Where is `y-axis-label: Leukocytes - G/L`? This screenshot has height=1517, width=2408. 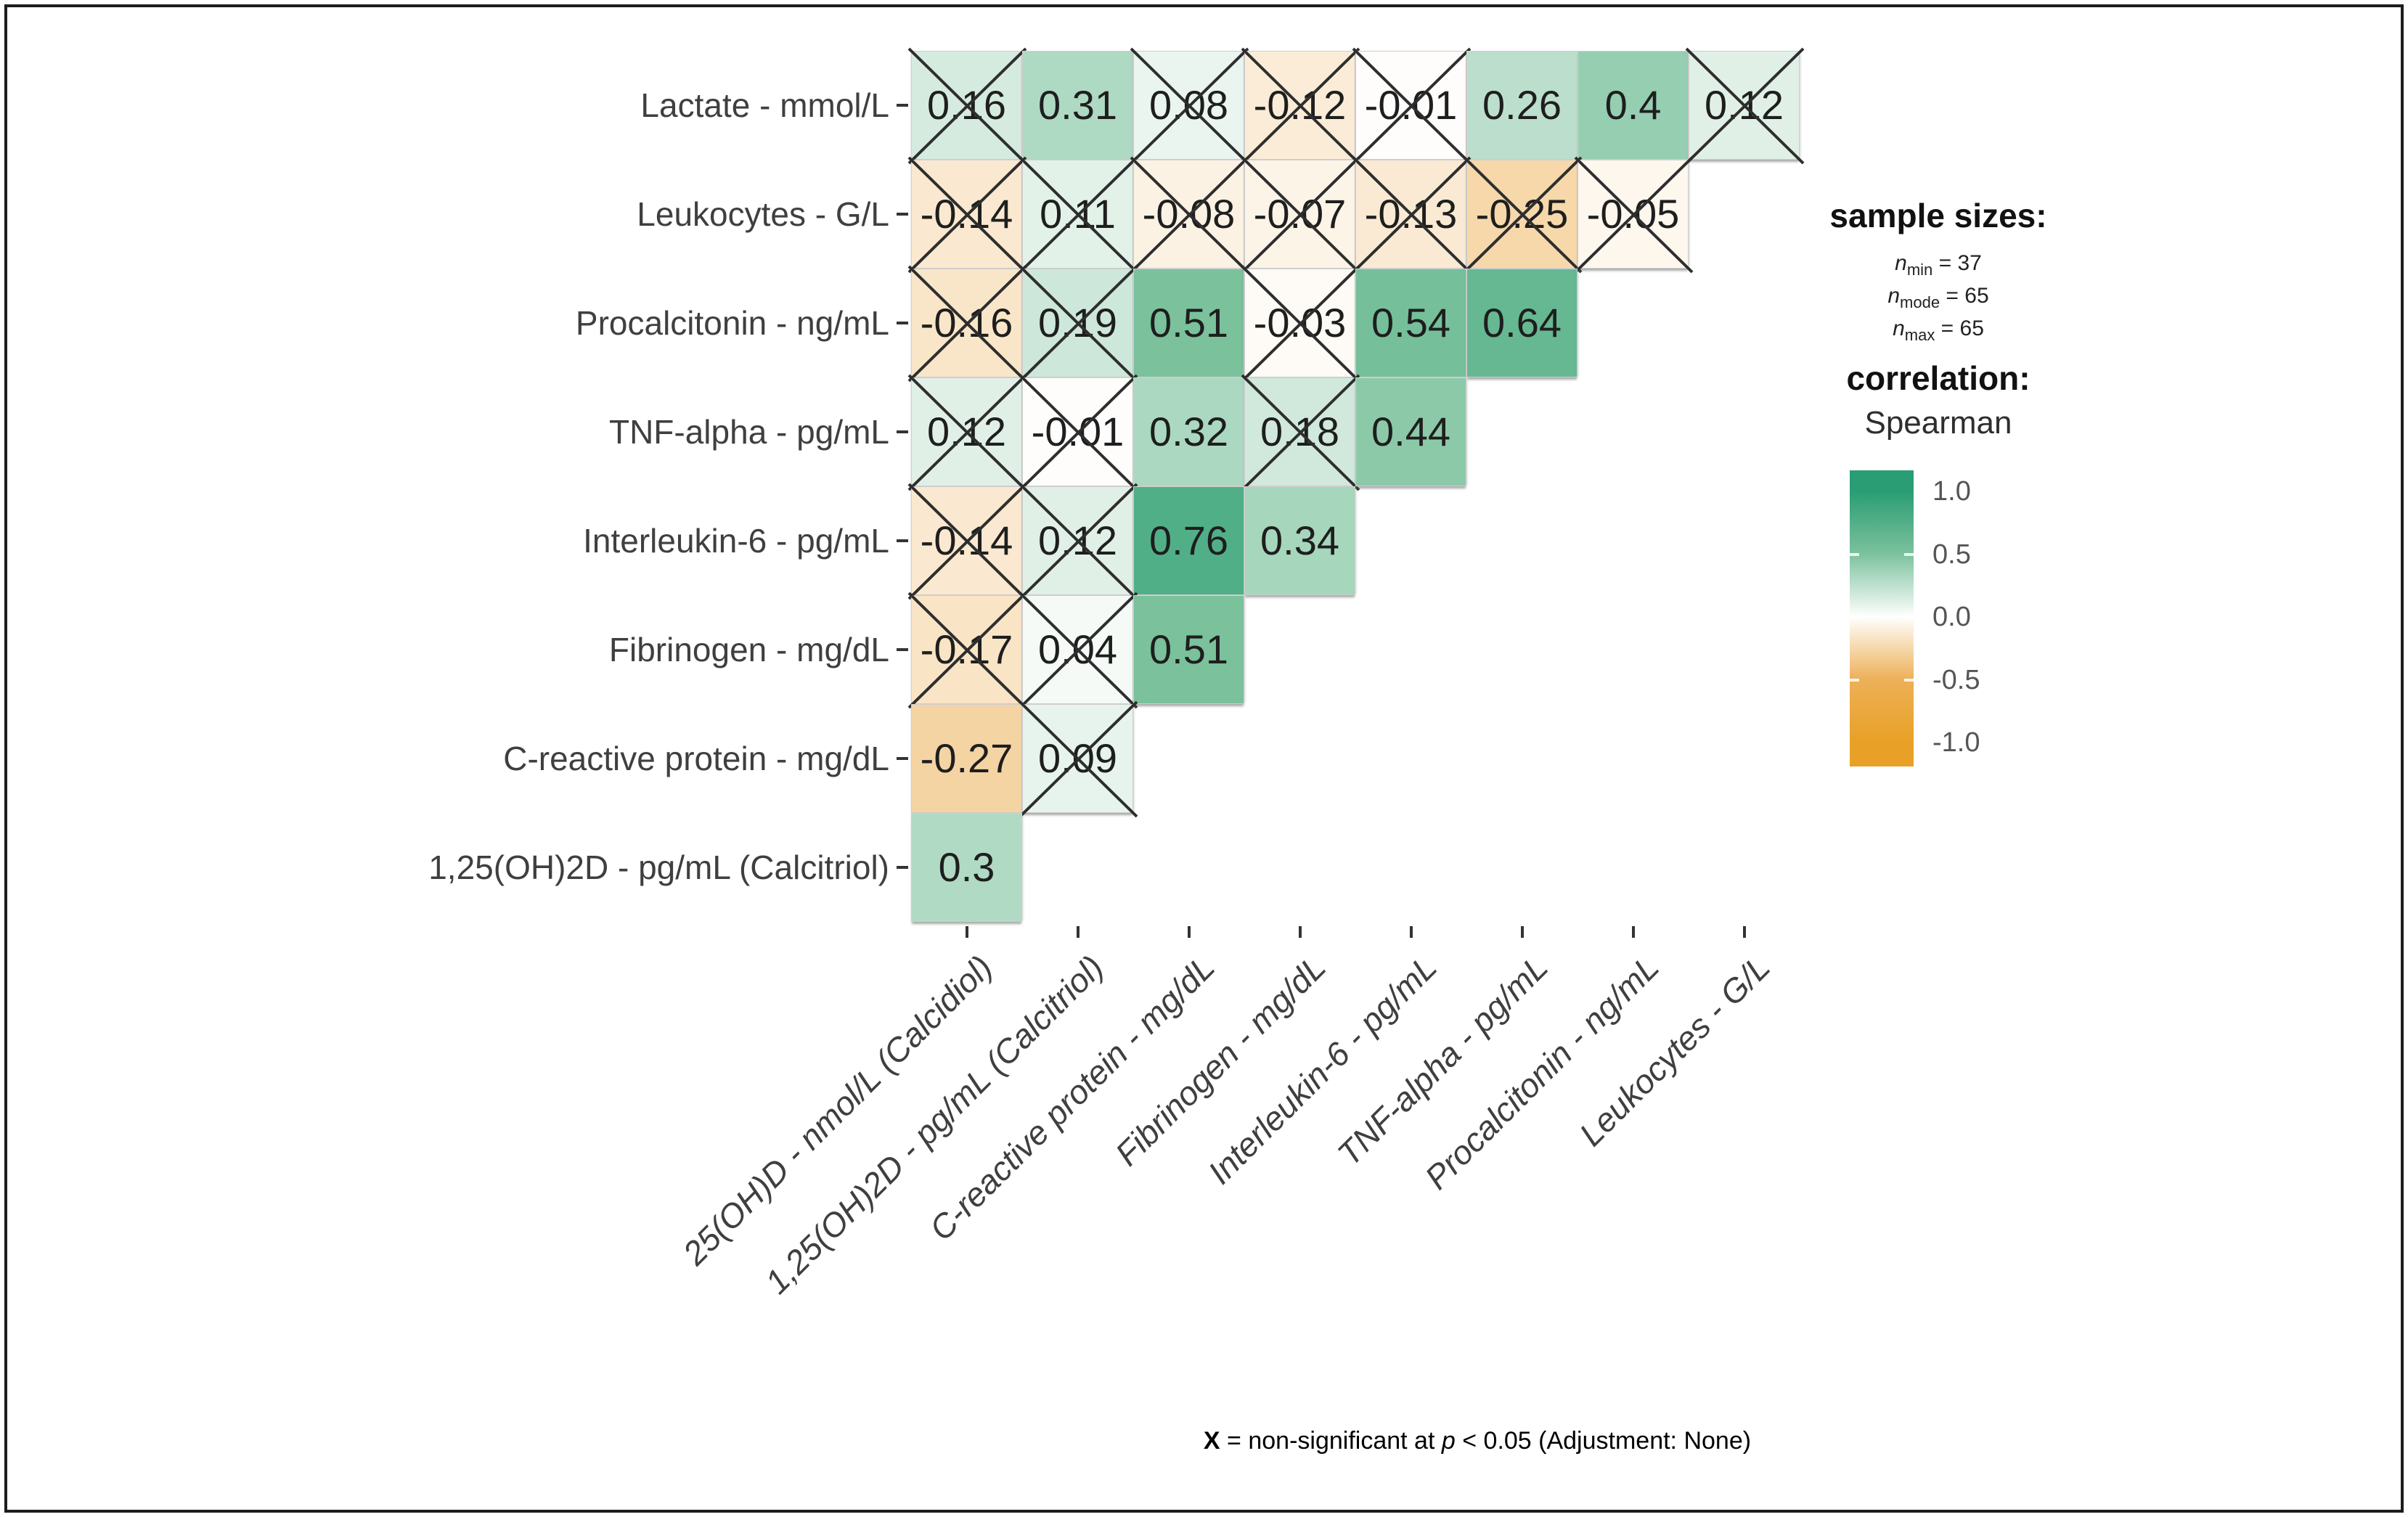
y-axis-label: Leukocytes - G/L is located at coordinates (763, 214).